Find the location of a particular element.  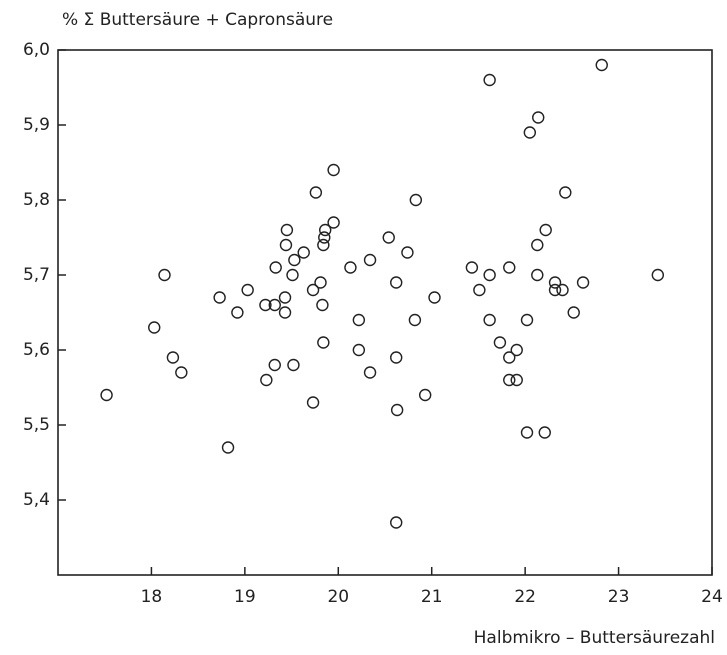

x-axis-label: Halbmikro – Buttersäurezahl is located at coordinates (594, 638).